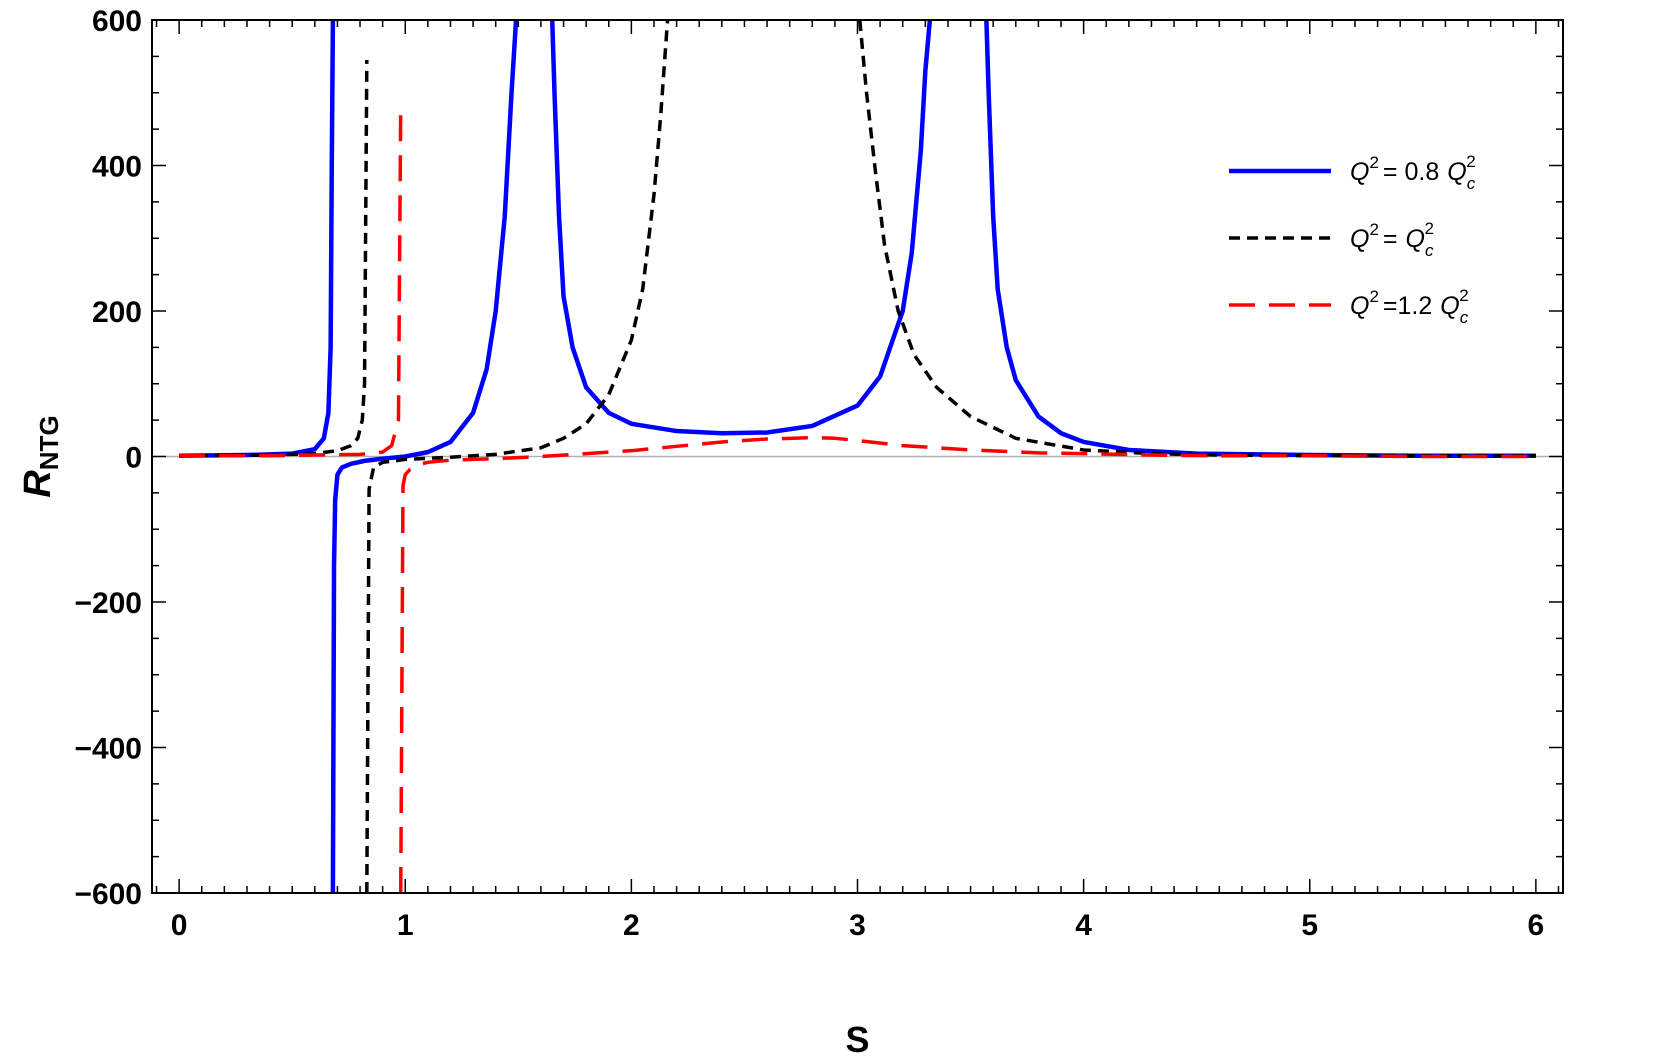 This screenshot has height=1063, width=1661. I want to click on y-axis-label-main: R, so click(38, 484).